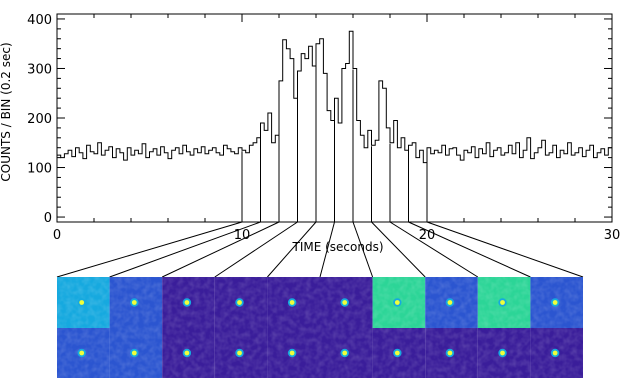 This screenshot has height=380, width=626. Describe the element at coordinates (39, 20) in the screenshot. I see `y-tick-label: 400` at that location.